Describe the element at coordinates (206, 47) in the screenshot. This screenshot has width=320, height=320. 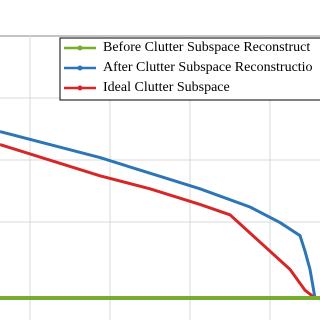
I see `legend-label: Before Clutter Subspace Reconstruct` at that location.